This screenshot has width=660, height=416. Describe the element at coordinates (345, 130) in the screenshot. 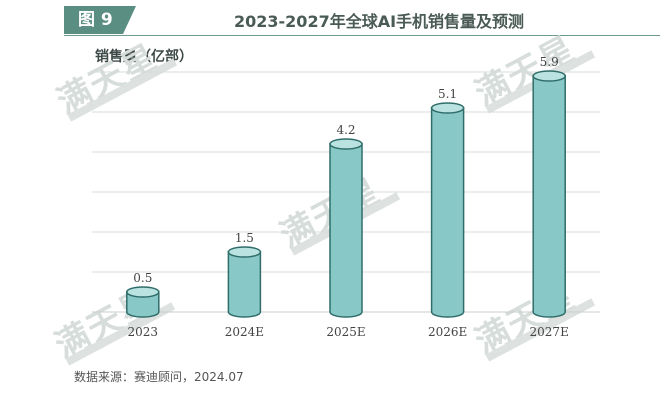

I see `data-label: 4.2` at that location.